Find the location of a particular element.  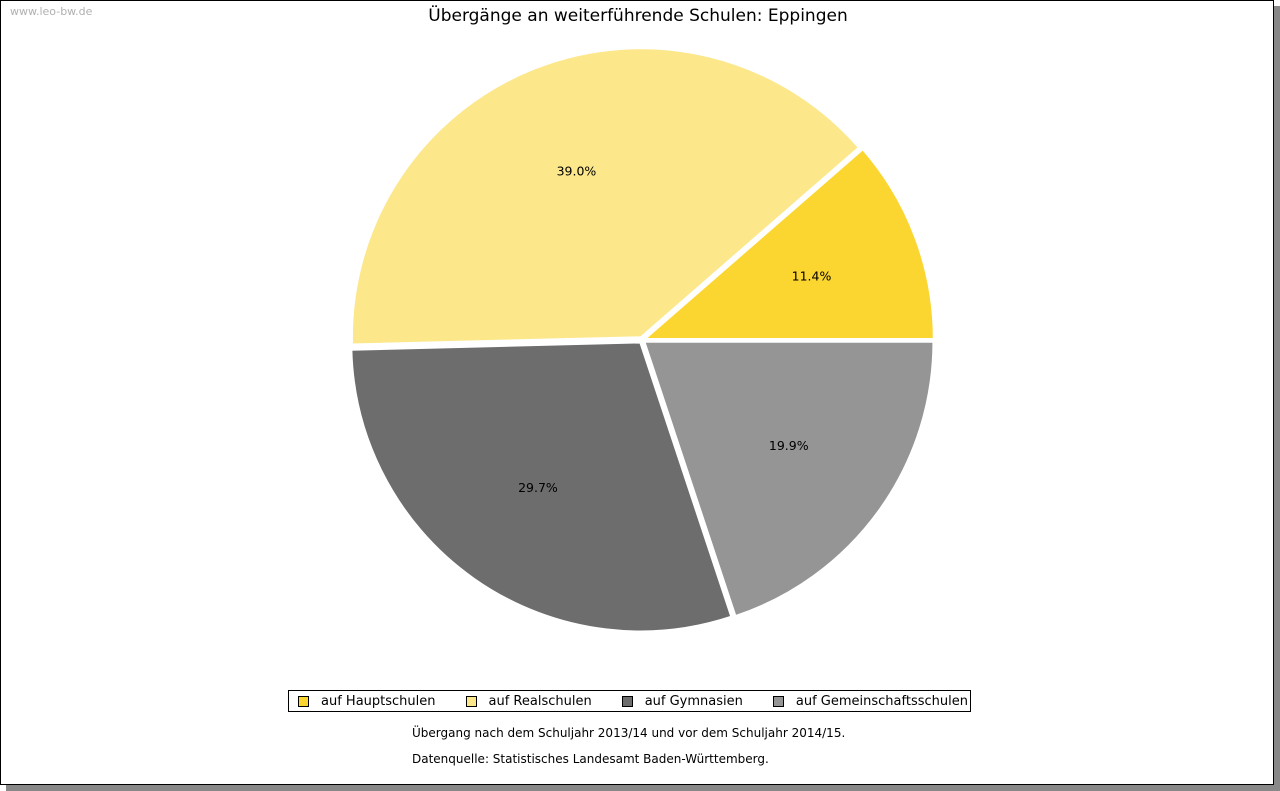

legend-swatch-gymnasien is located at coordinates (627, 701).